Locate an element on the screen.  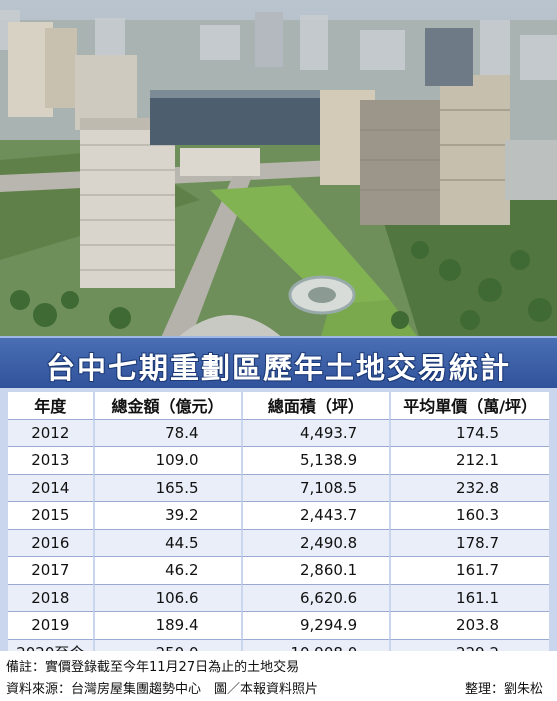
column-header-area: 總面積（坪） is located at coordinates (315, 406).